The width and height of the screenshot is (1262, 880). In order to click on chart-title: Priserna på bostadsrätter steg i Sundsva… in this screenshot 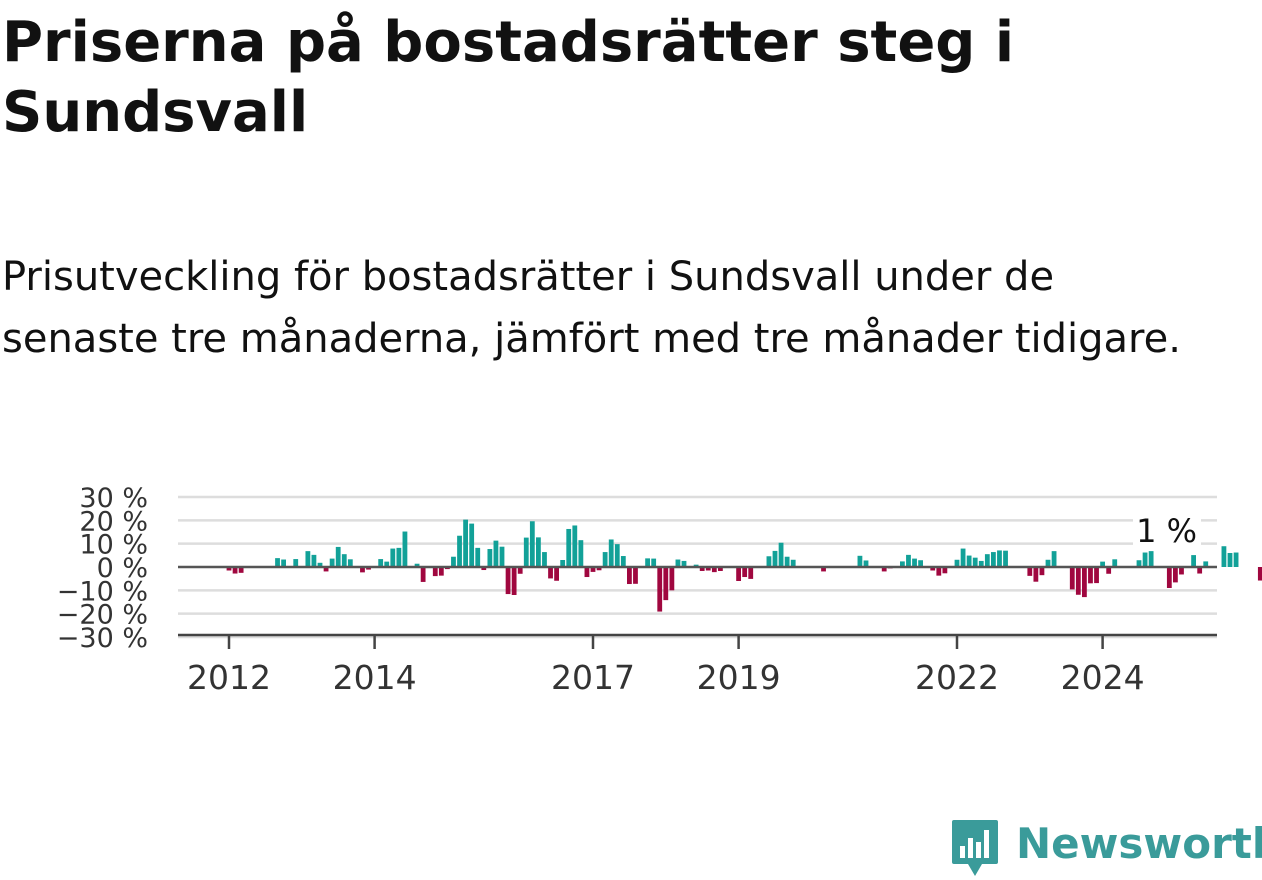, I will do `click(508, 77)`.